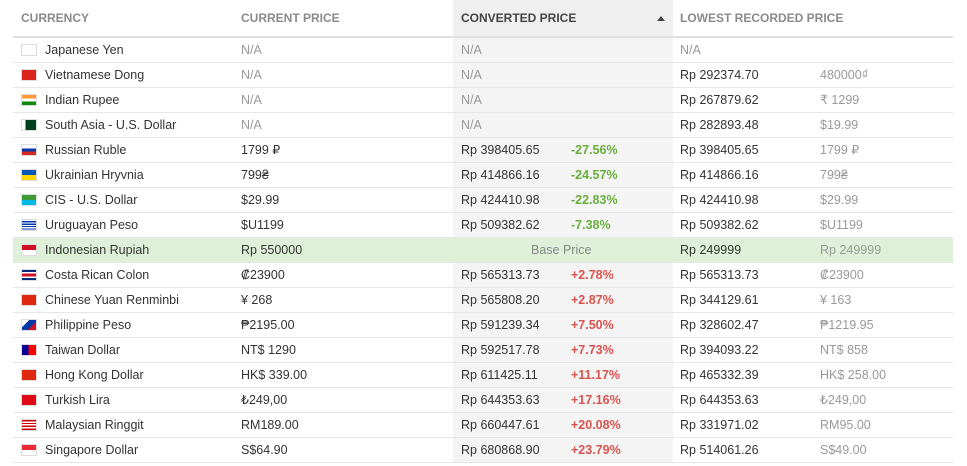  I want to click on price-change: +2.78%, so click(592, 275).